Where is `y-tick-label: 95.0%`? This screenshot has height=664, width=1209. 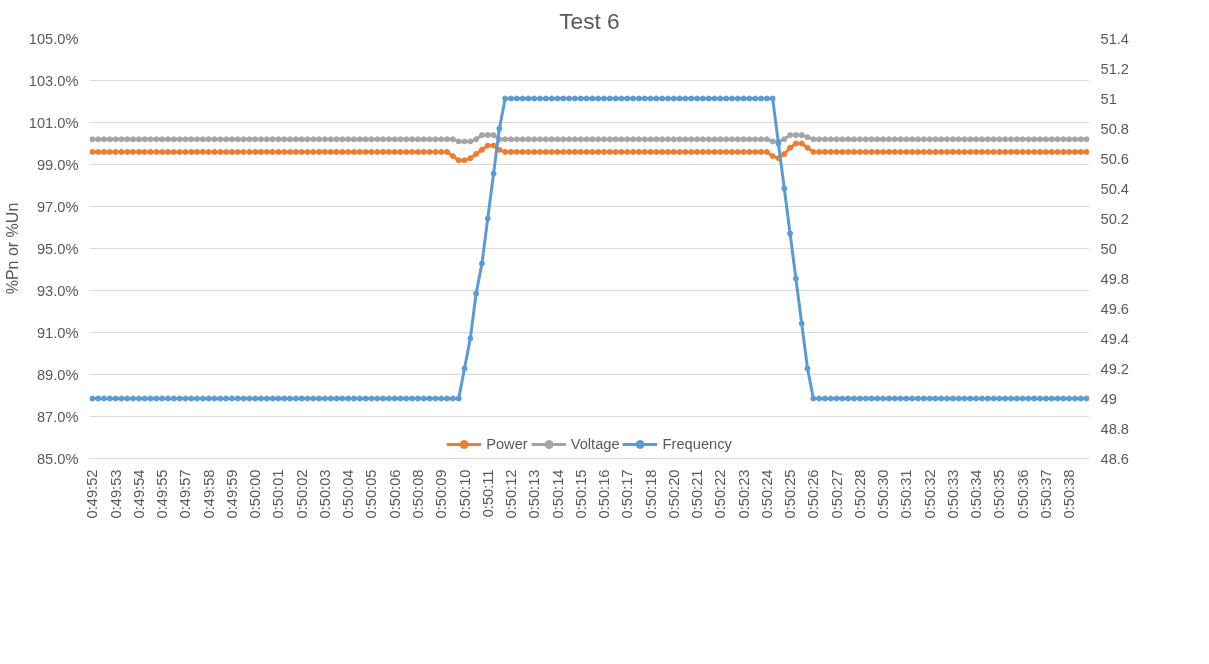 y-tick-label: 95.0% is located at coordinates (57, 248).